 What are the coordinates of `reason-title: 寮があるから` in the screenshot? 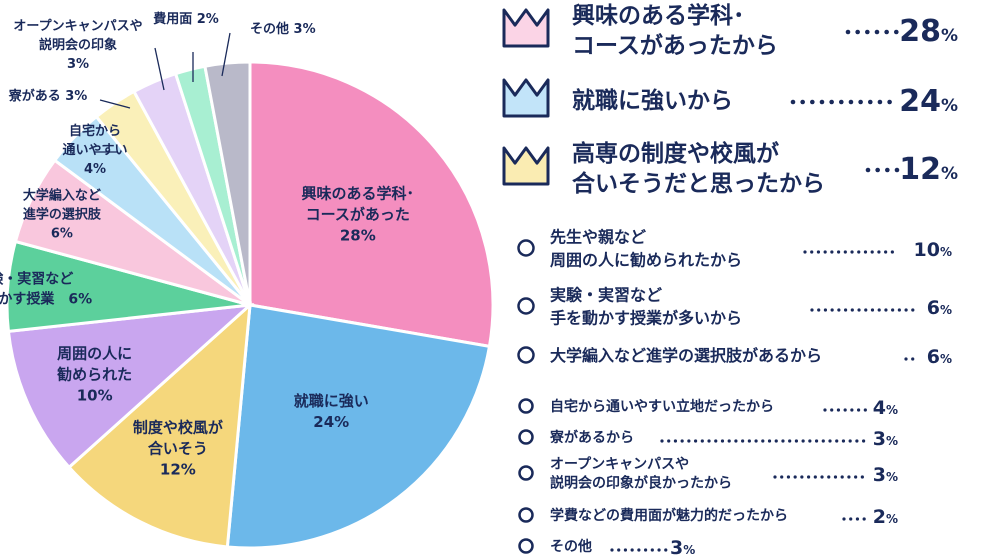 It's located at (591, 437).